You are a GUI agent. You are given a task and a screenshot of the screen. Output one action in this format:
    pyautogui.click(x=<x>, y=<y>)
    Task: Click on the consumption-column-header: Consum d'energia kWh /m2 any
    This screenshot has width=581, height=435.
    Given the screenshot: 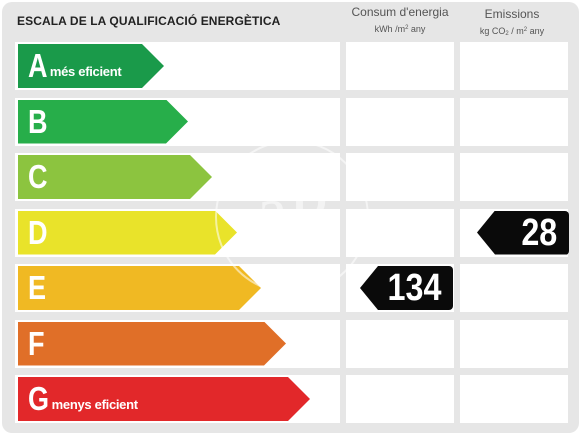 What is the action you would take?
    pyautogui.click(x=400, y=20)
    